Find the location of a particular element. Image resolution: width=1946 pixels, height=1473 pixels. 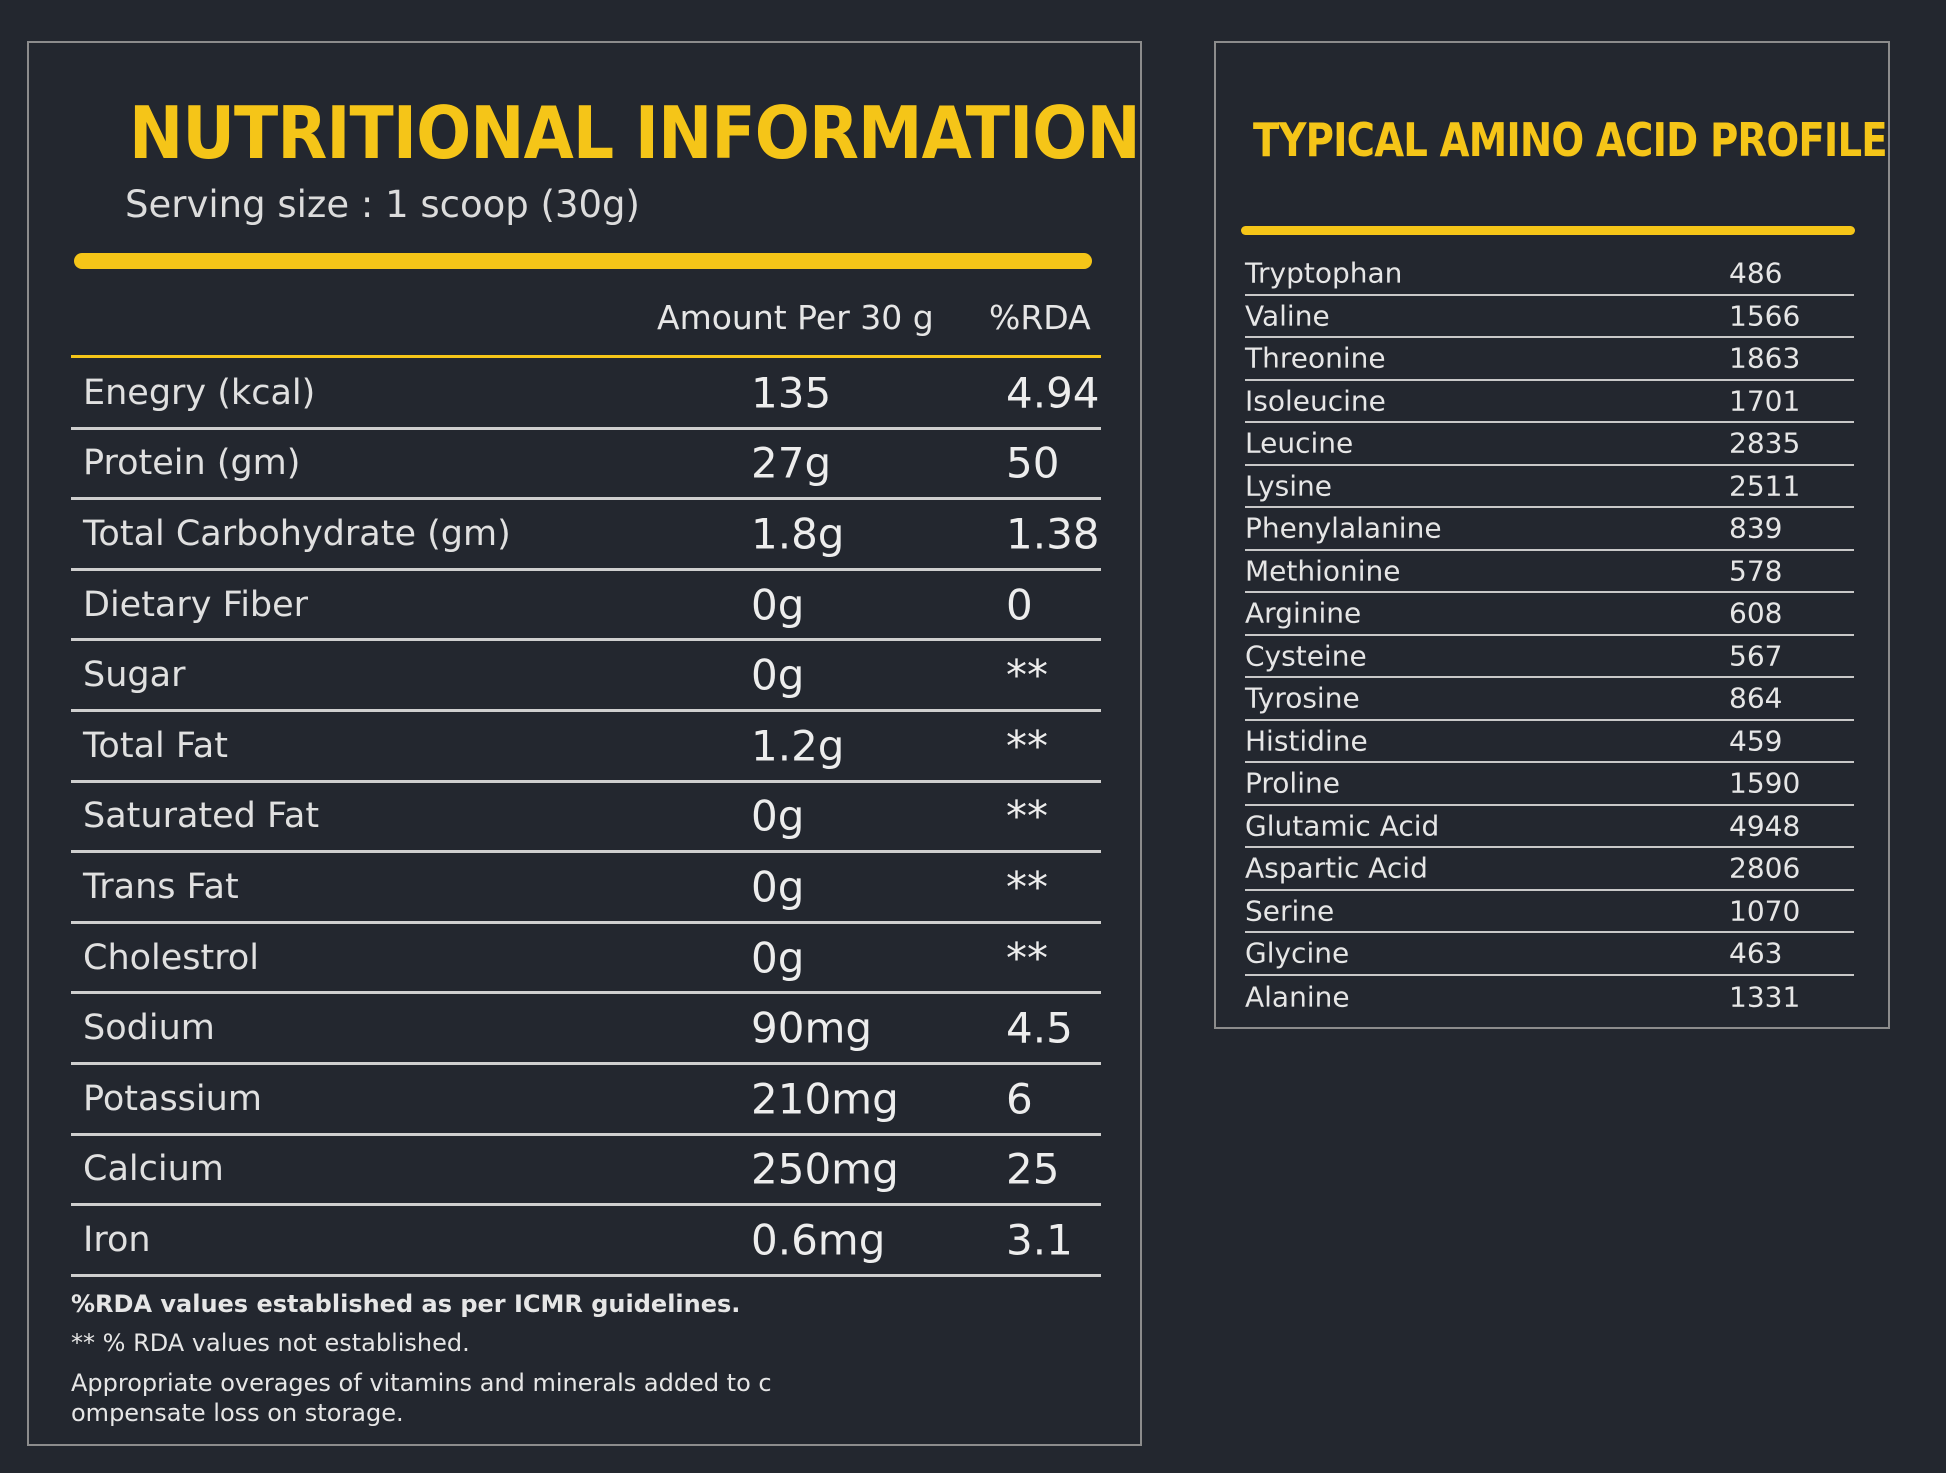

amino-name: Lysine is located at coordinates (1288, 486).